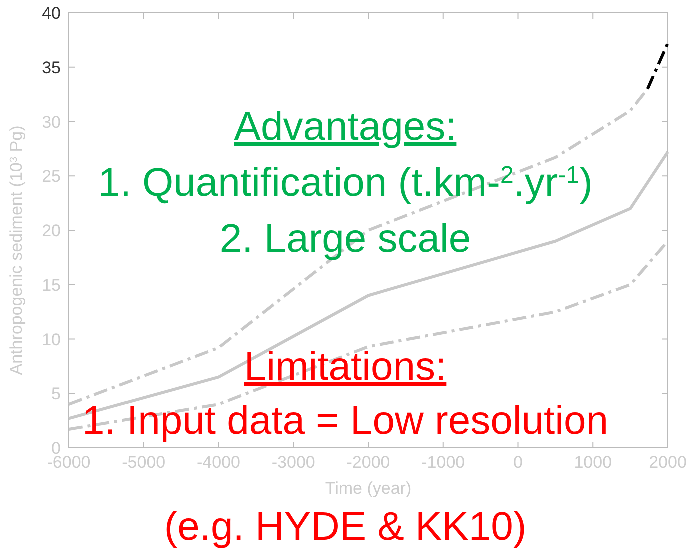 This screenshot has height=551, width=691. Describe the element at coordinates (345, 421) in the screenshot. I see `annotation: 1. Input data = Low resolution` at that location.